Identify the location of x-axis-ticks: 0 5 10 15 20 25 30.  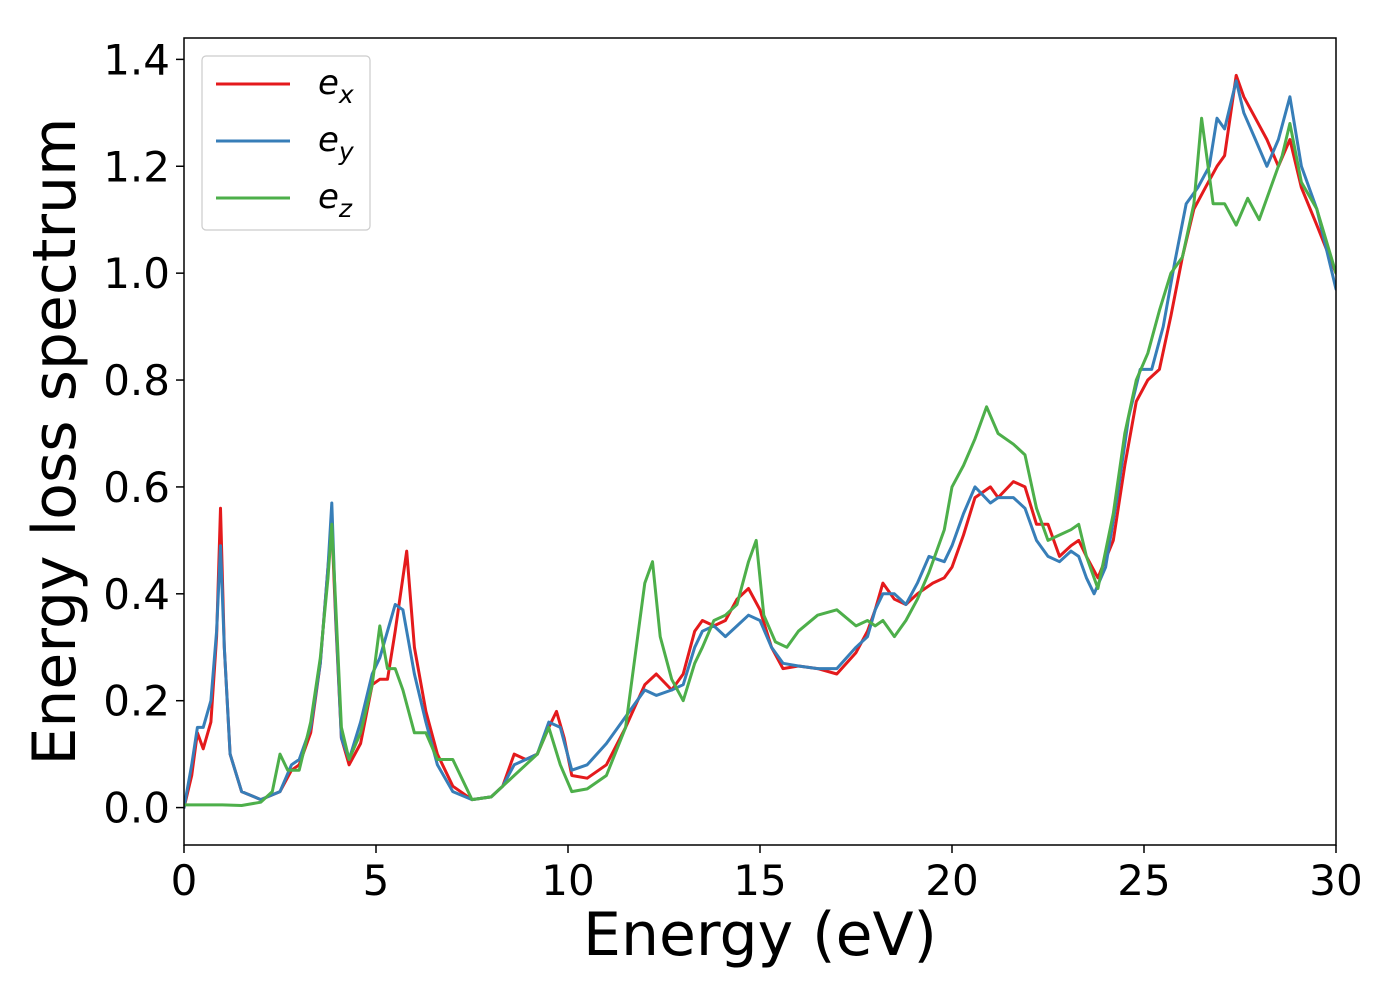
(767, 875).